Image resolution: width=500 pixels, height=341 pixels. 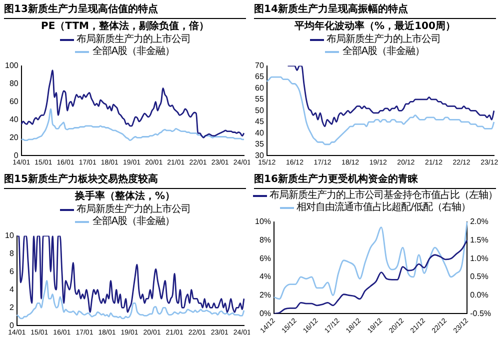 What do you see at coordinates (263, 221) in the screenshot?
I see `y-tick-label: 10%` at bounding box center [263, 221].